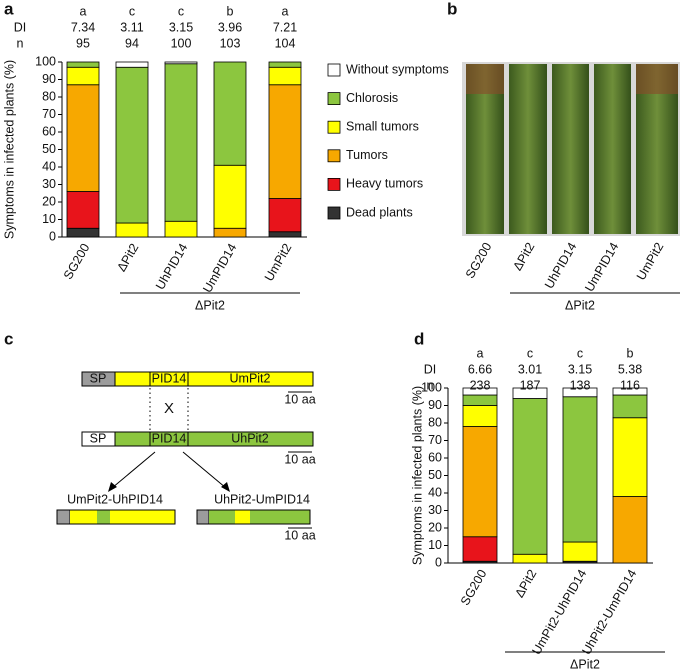  What do you see at coordinates (45, 61) in the screenshot?
I see `y-tick-label: 100` at bounding box center [45, 61].